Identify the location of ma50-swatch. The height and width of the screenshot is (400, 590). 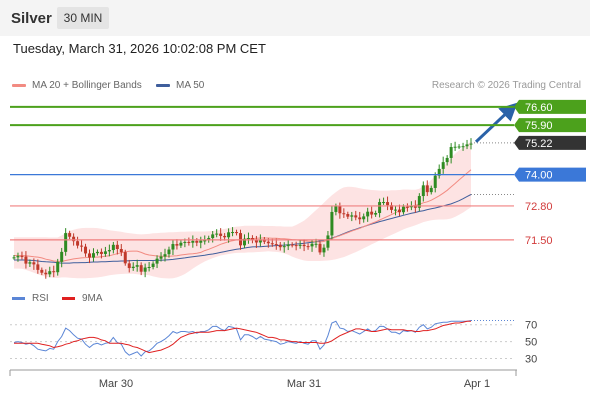
(163, 85).